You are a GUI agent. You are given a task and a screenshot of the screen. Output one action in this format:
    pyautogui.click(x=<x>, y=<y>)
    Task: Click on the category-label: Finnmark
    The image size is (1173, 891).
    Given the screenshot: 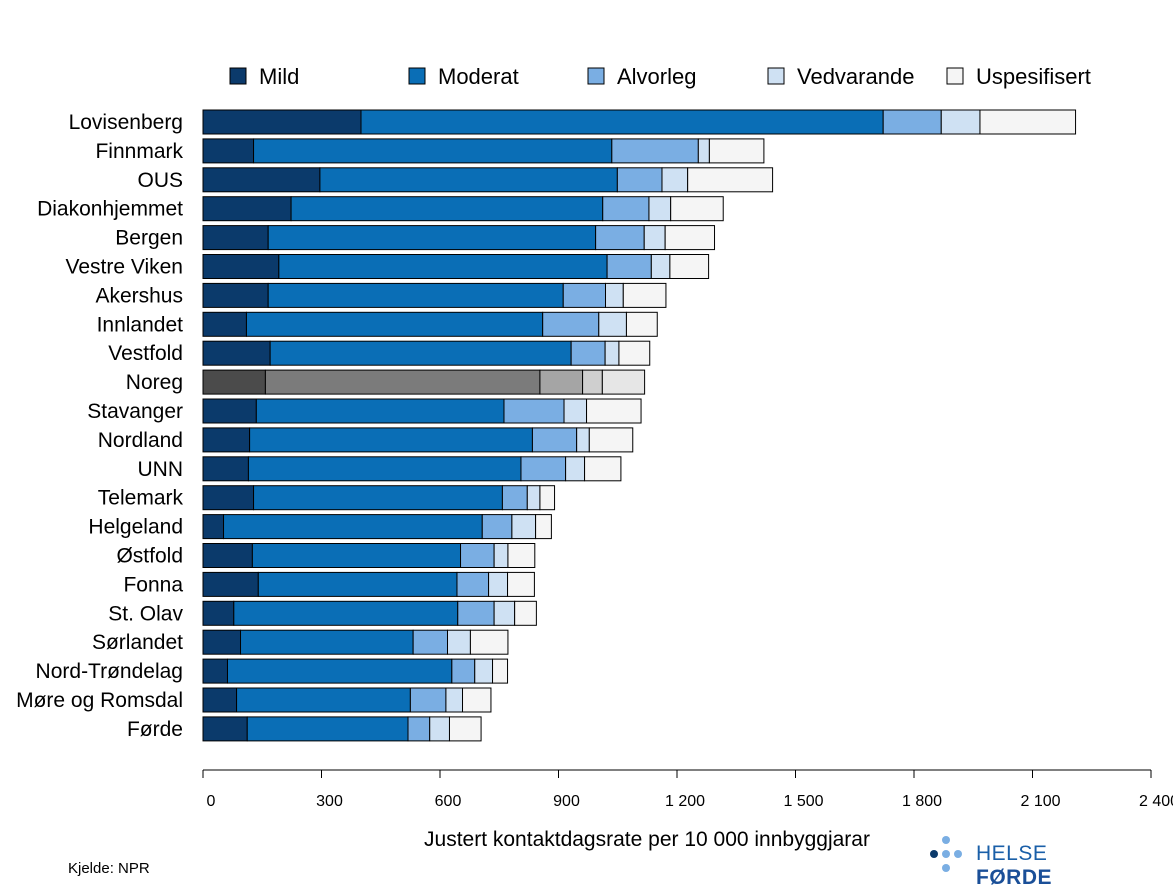 What is the action you would take?
    pyautogui.click(x=139, y=151)
    